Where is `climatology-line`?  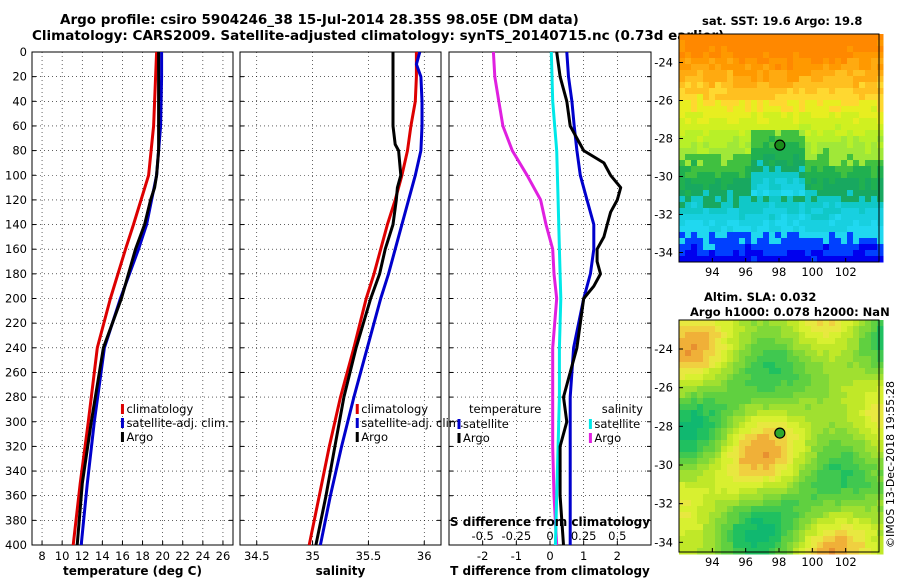
climatology-line is located at coordinates (115, 298).